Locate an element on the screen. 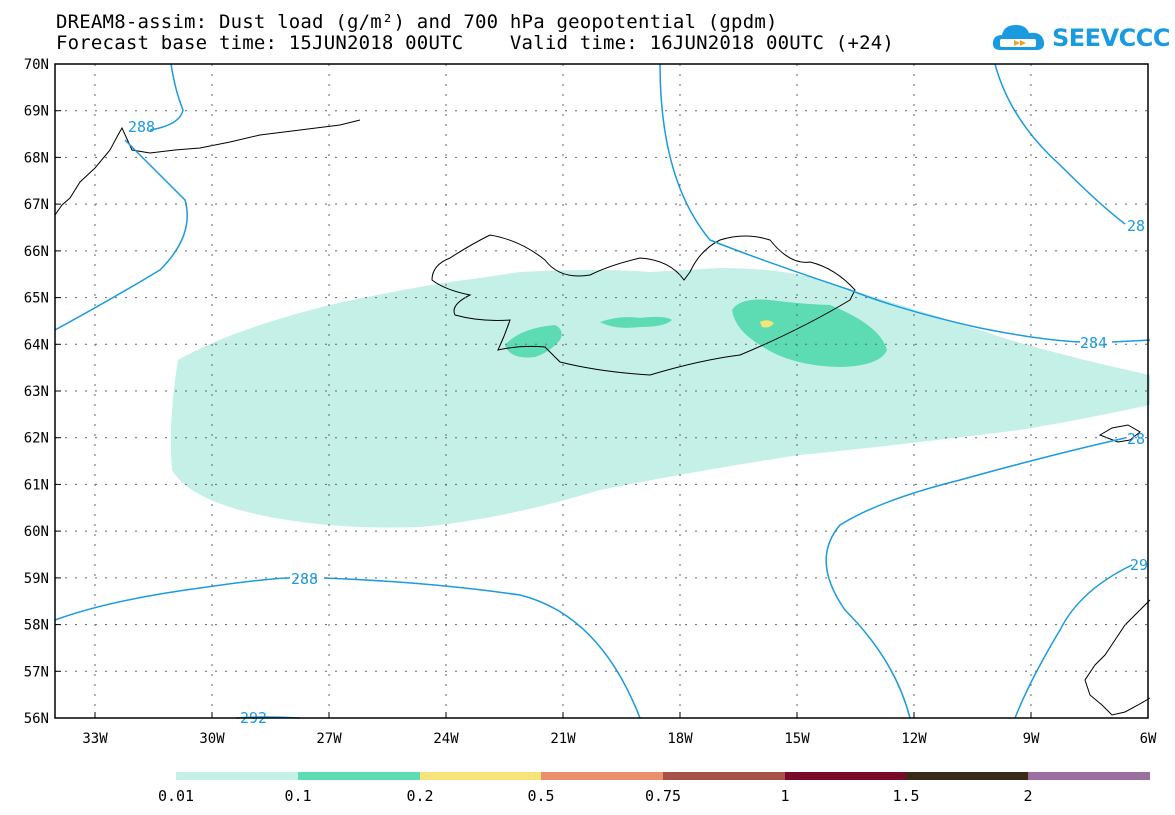 This screenshot has width=1175, height=815. dust-high-spot is located at coordinates (767, 324).